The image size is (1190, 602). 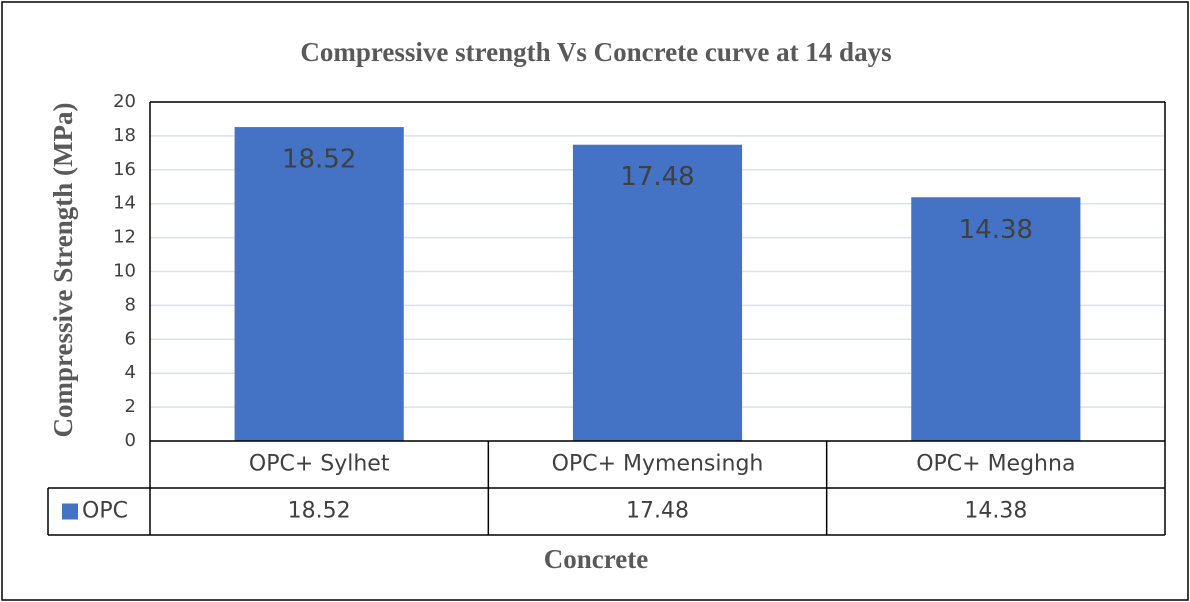 What do you see at coordinates (319, 511) in the screenshot?
I see `table-value: 18.52` at bounding box center [319, 511].